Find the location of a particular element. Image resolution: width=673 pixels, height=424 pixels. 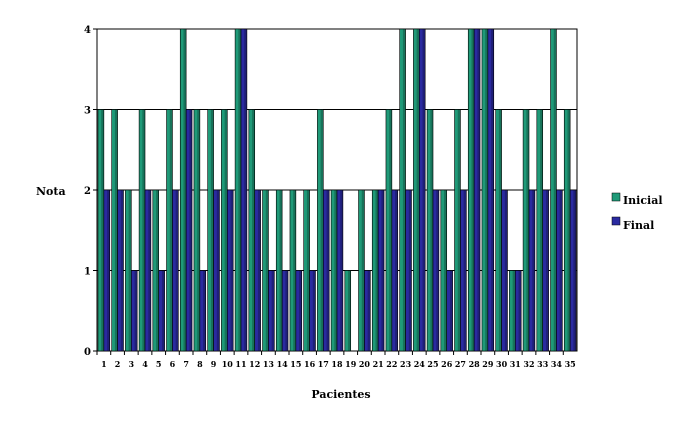

x-tick-label: 14 is located at coordinates (283, 364).